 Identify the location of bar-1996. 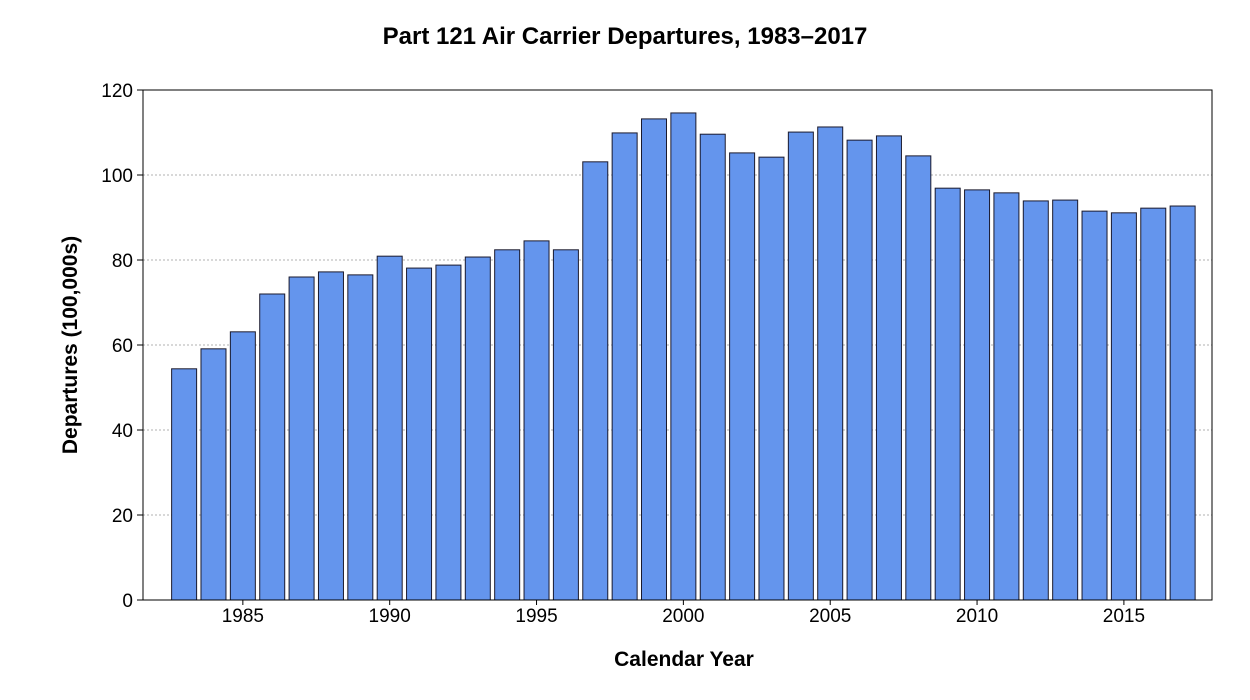
(565, 425).